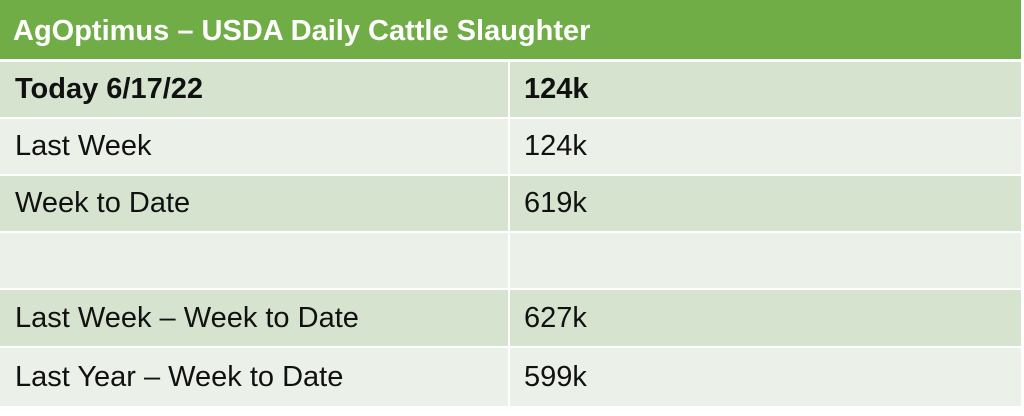 The image size is (1024, 416). I want to click on table-row-last-week-wtd: Last Week – Week to Date 627k, so click(510, 319).